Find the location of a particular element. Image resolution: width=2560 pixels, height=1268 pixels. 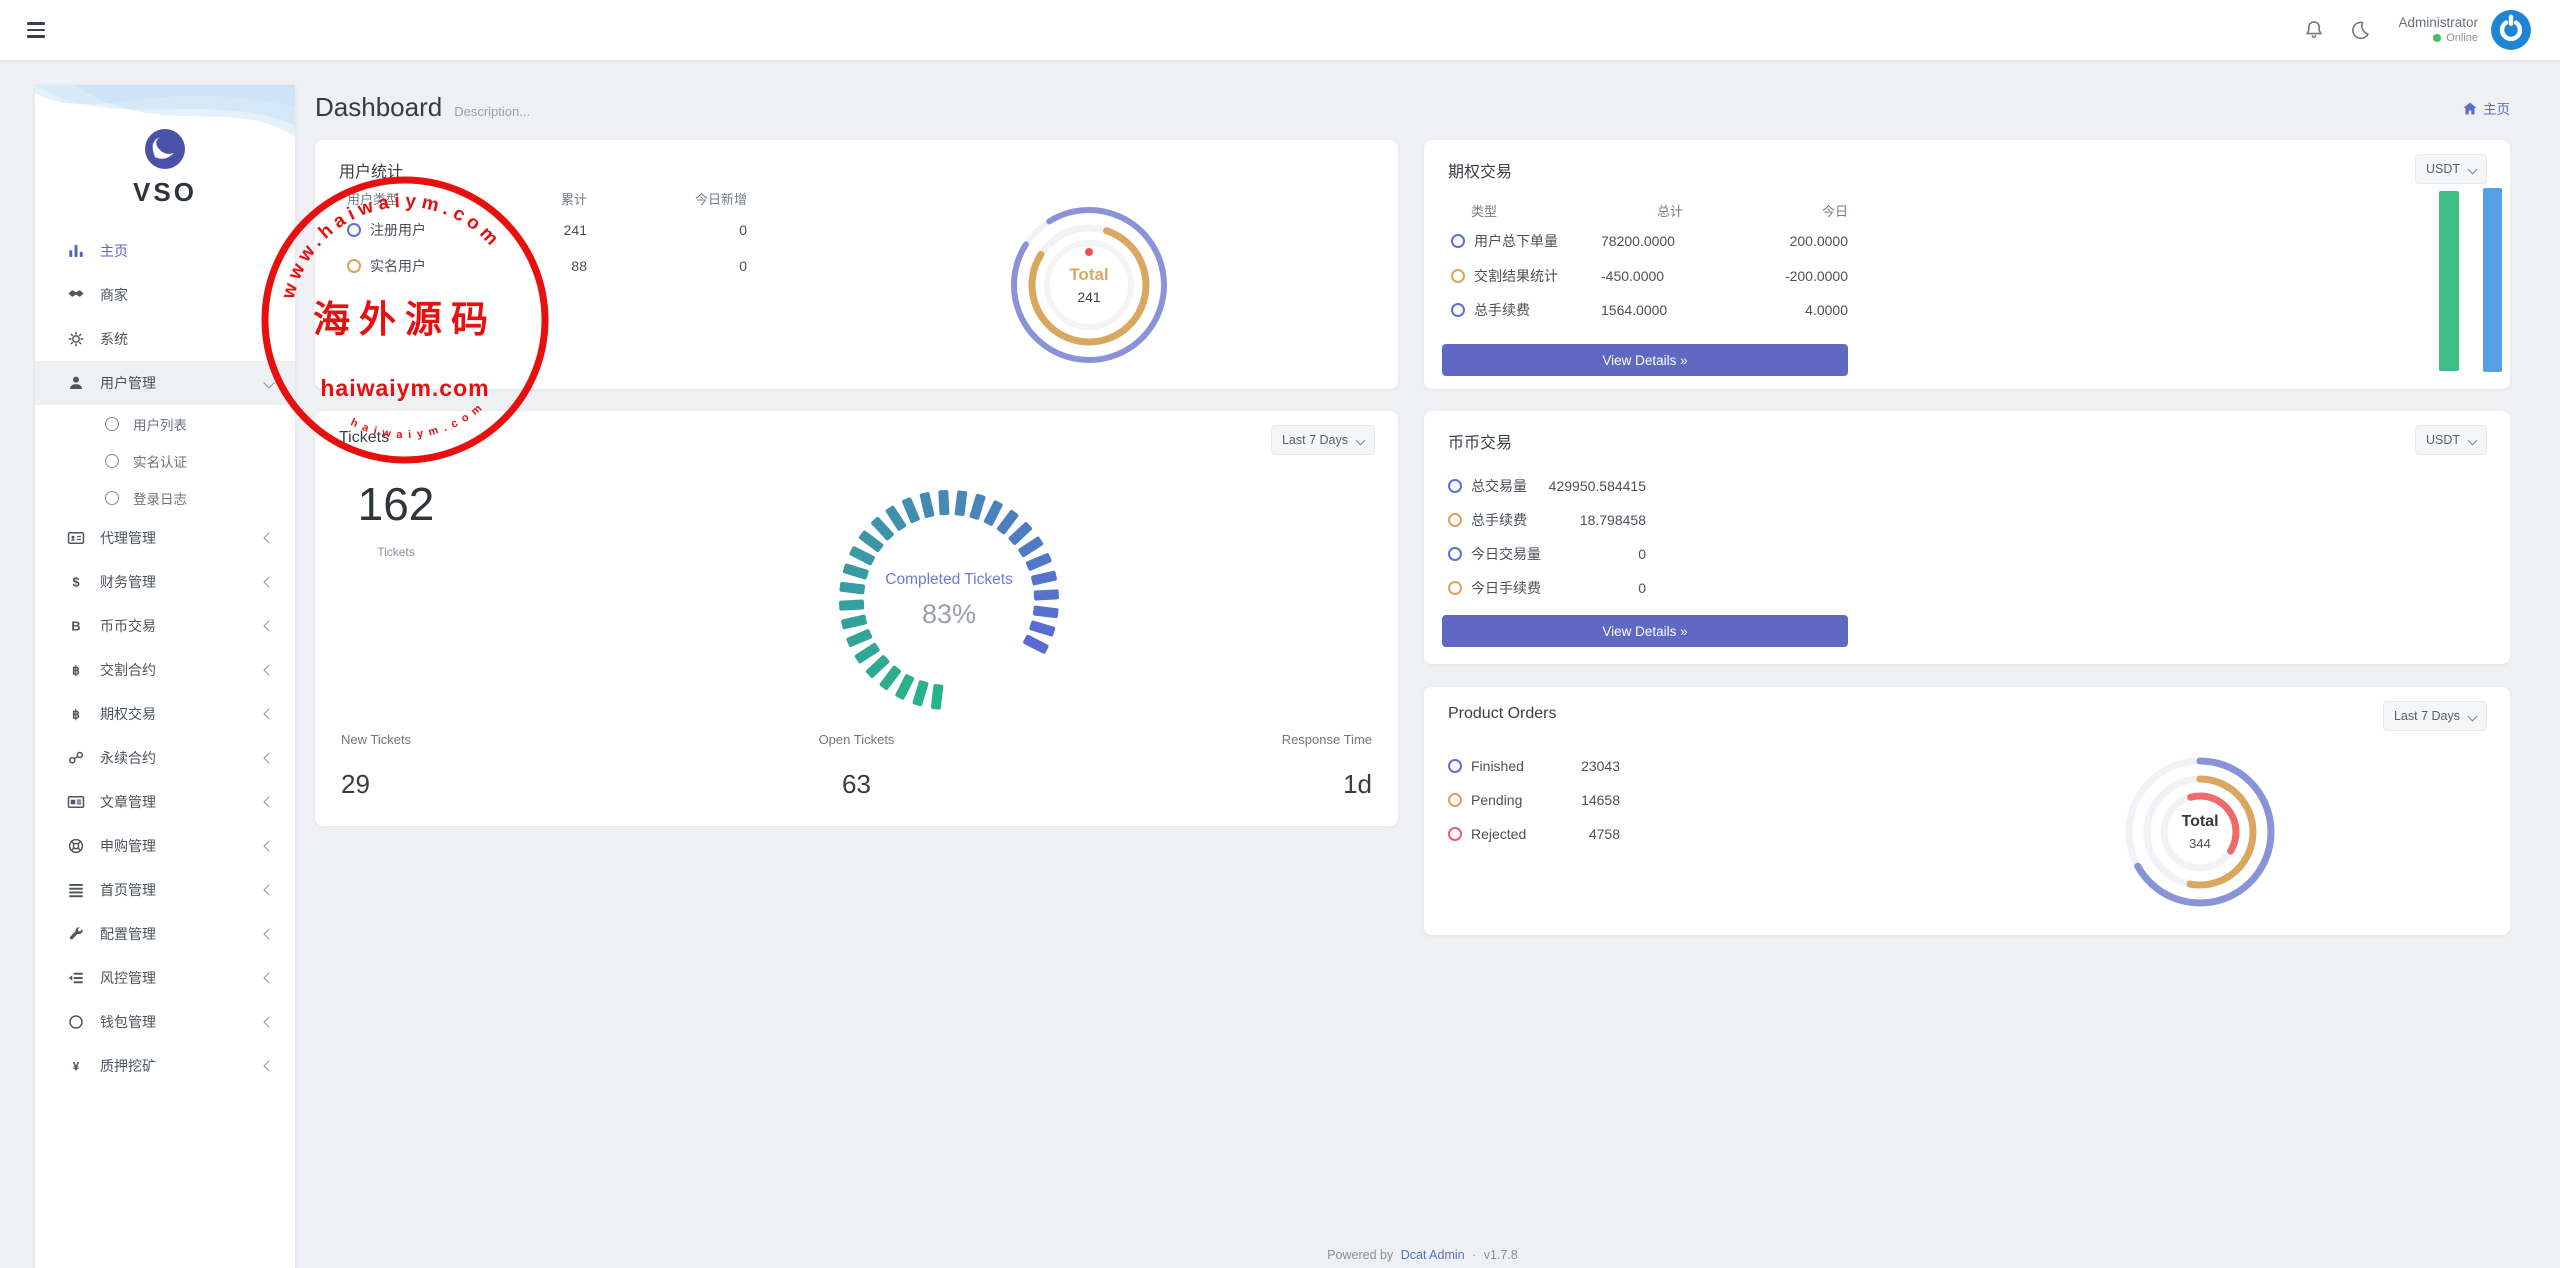

orders-rings-chart: Total 344 is located at coordinates (2200, 832).